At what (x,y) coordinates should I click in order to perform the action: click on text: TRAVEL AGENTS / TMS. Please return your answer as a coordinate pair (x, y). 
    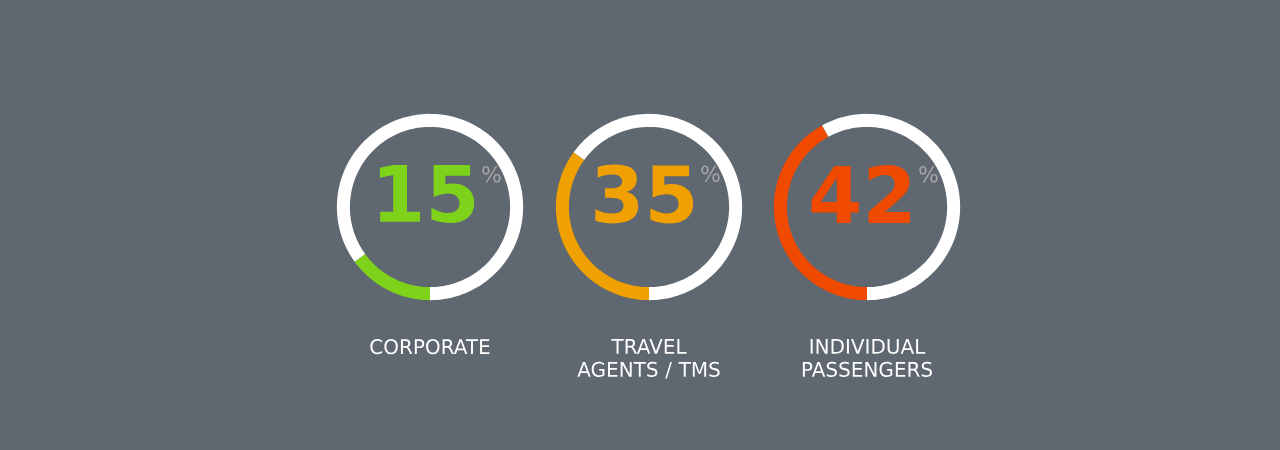
    Looking at the image, I should click on (648, 359).